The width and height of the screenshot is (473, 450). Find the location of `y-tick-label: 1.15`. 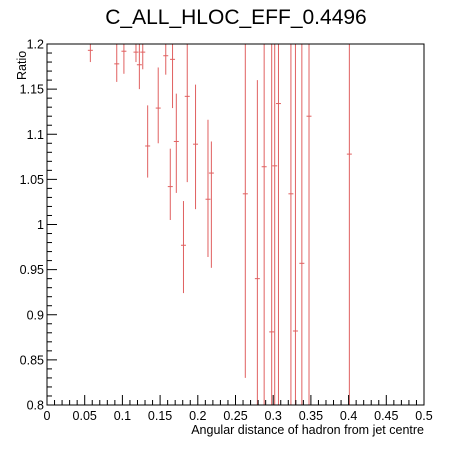

y-tick-label: 1.15 is located at coordinates (32, 90).